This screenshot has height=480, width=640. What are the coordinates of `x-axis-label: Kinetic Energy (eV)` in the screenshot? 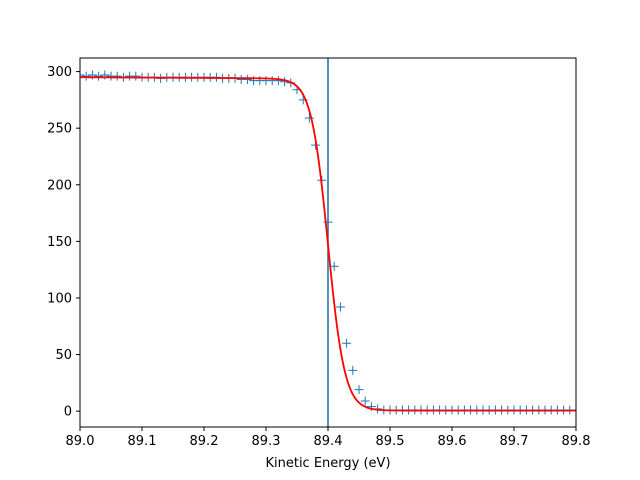 It's located at (327, 463).